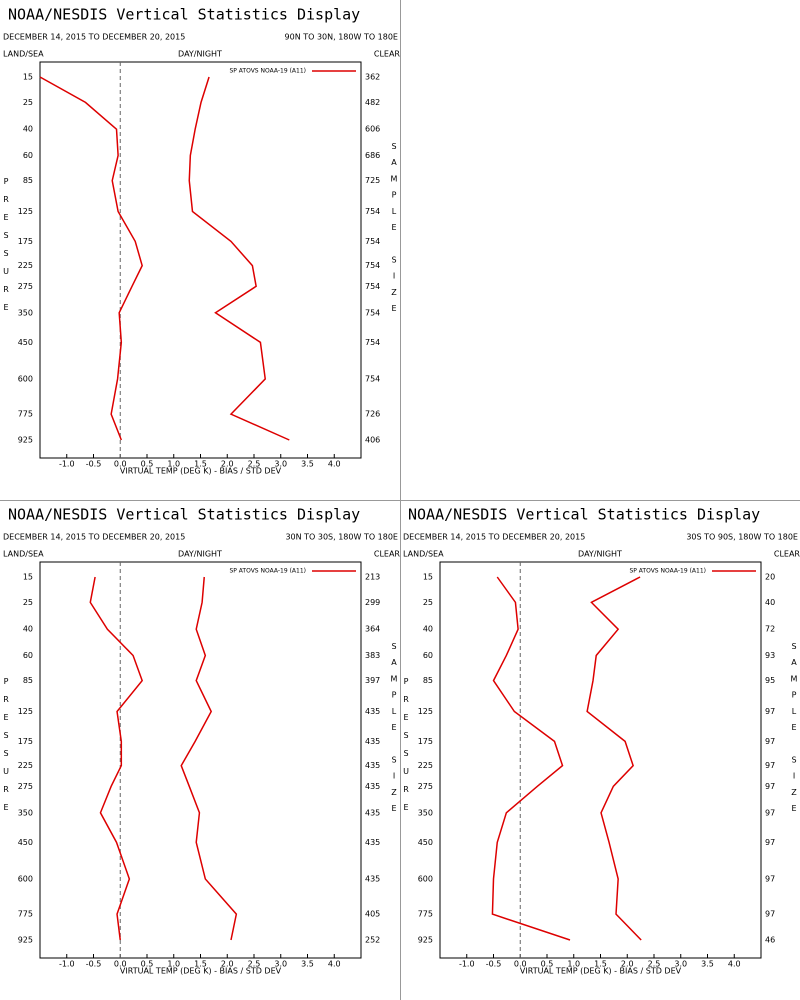  Describe the element at coordinates (372, 577) in the screenshot. I see `sample-size: 213` at that location.